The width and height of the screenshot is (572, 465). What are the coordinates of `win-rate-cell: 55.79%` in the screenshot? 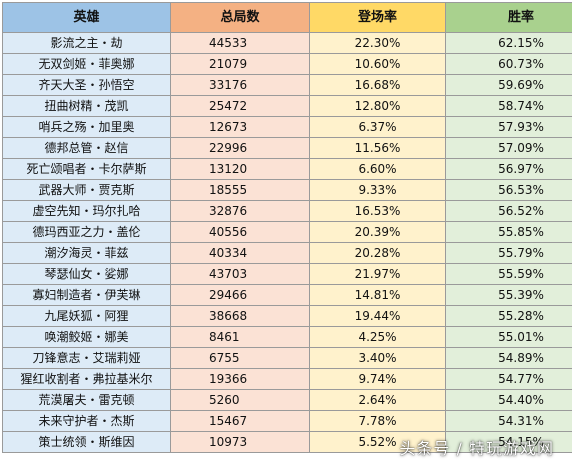 It's located at (508, 253).